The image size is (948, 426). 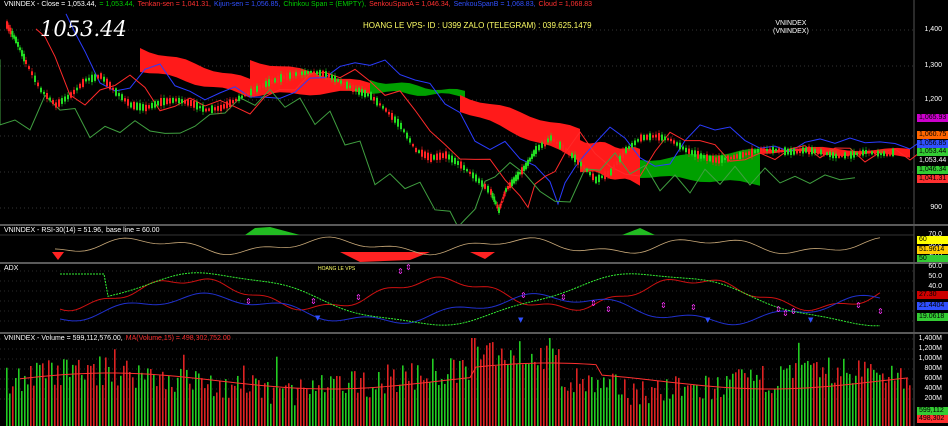 What do you see at coordinates (932, 419) in the screenshot?
I see `price-tag: 498,302` at bounding box center [932, 419].